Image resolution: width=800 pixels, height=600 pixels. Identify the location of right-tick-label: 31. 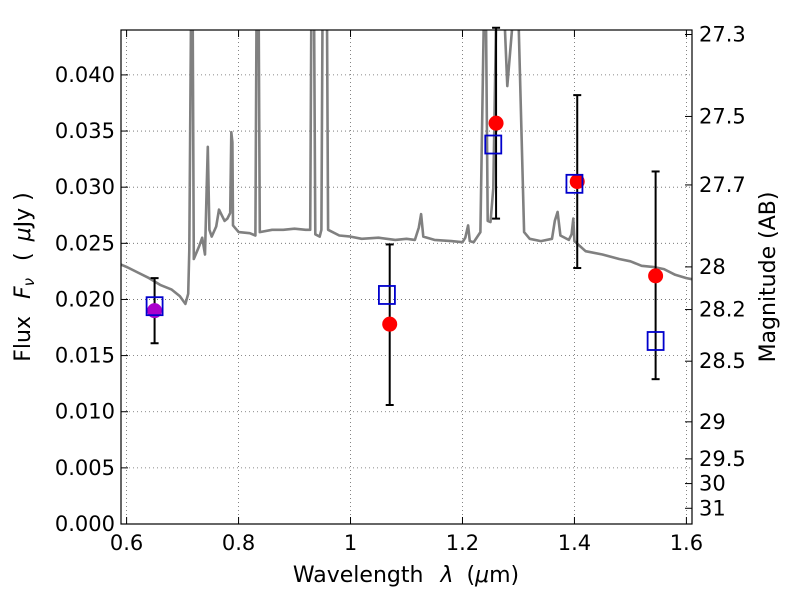
(712, 508).